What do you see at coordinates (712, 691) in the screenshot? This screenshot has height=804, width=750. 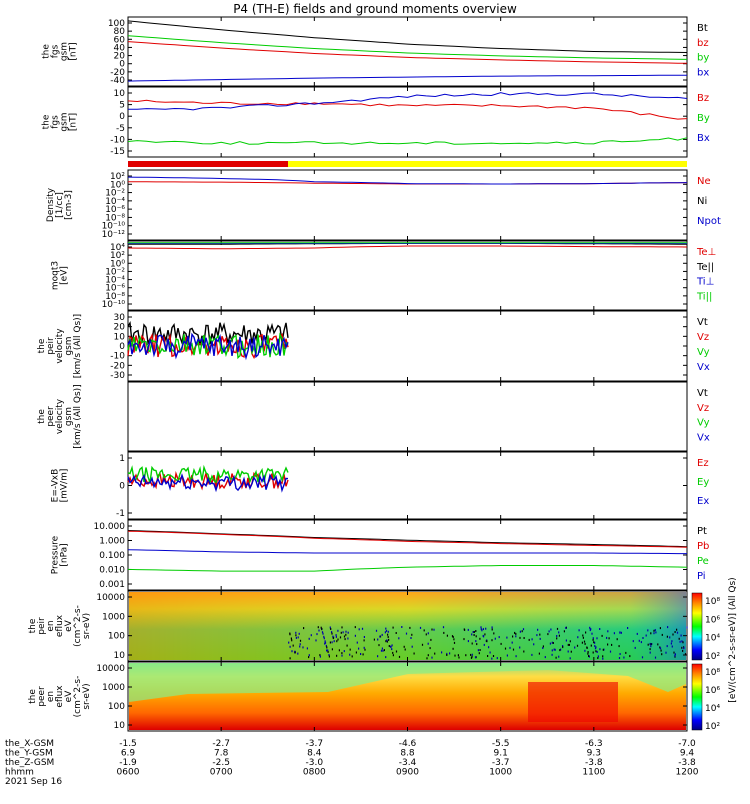 I see `colorbar-tick: 10⁶` at bounding box center [712, 691].